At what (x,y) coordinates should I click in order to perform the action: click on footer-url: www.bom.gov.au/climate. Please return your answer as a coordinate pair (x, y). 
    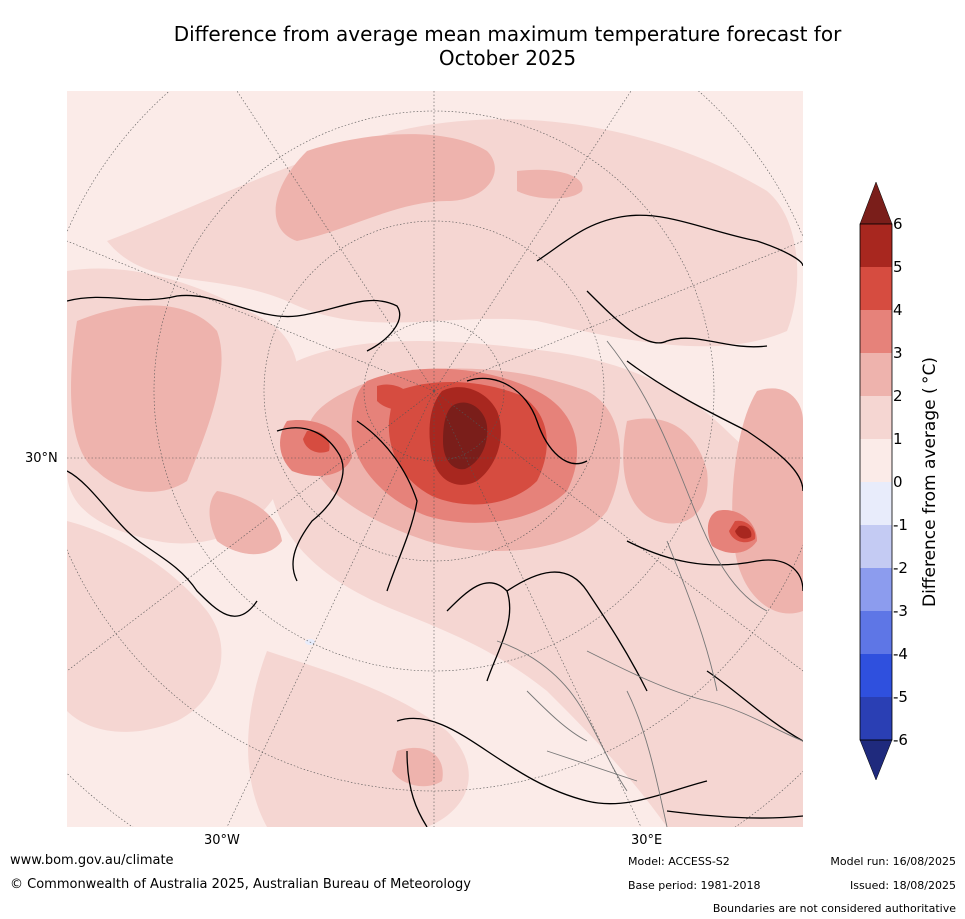
    Looking at the image, I should click on (92, 860).